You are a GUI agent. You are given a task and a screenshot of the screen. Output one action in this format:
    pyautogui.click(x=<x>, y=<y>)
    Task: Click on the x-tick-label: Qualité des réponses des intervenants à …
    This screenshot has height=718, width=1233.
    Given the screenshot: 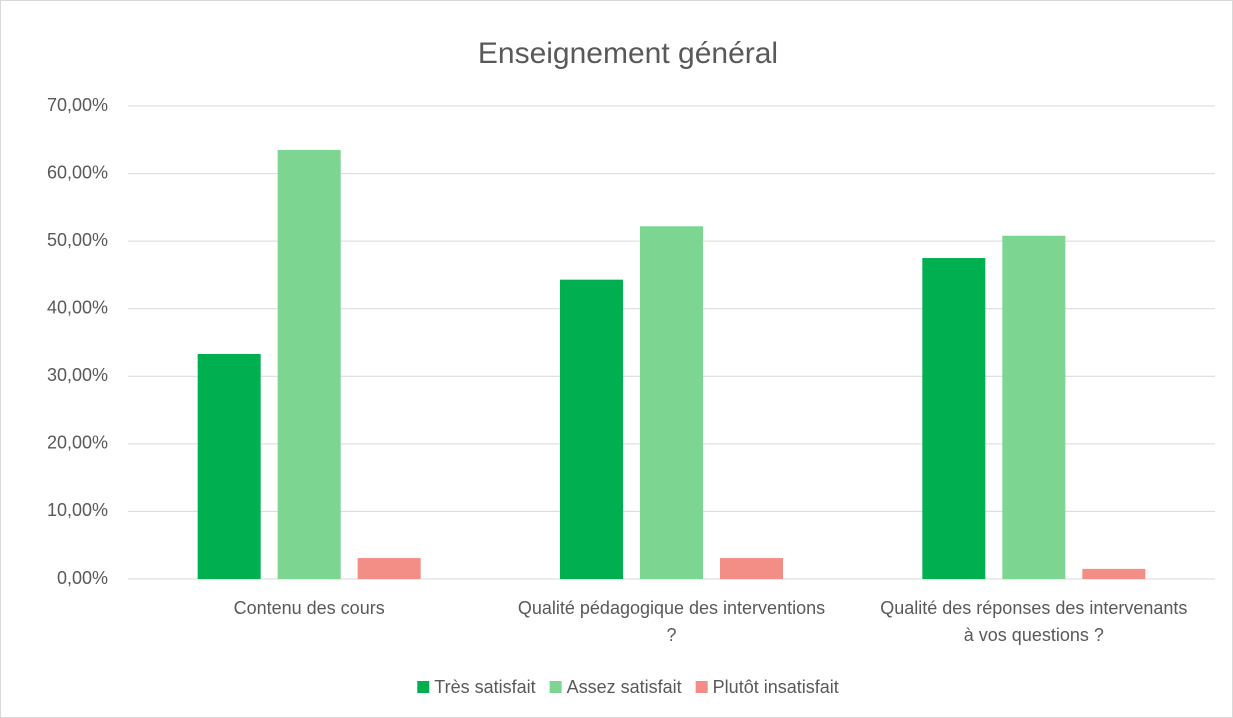 What is the action you would take?
    pyautogui.click(x=1034, y=621)
    